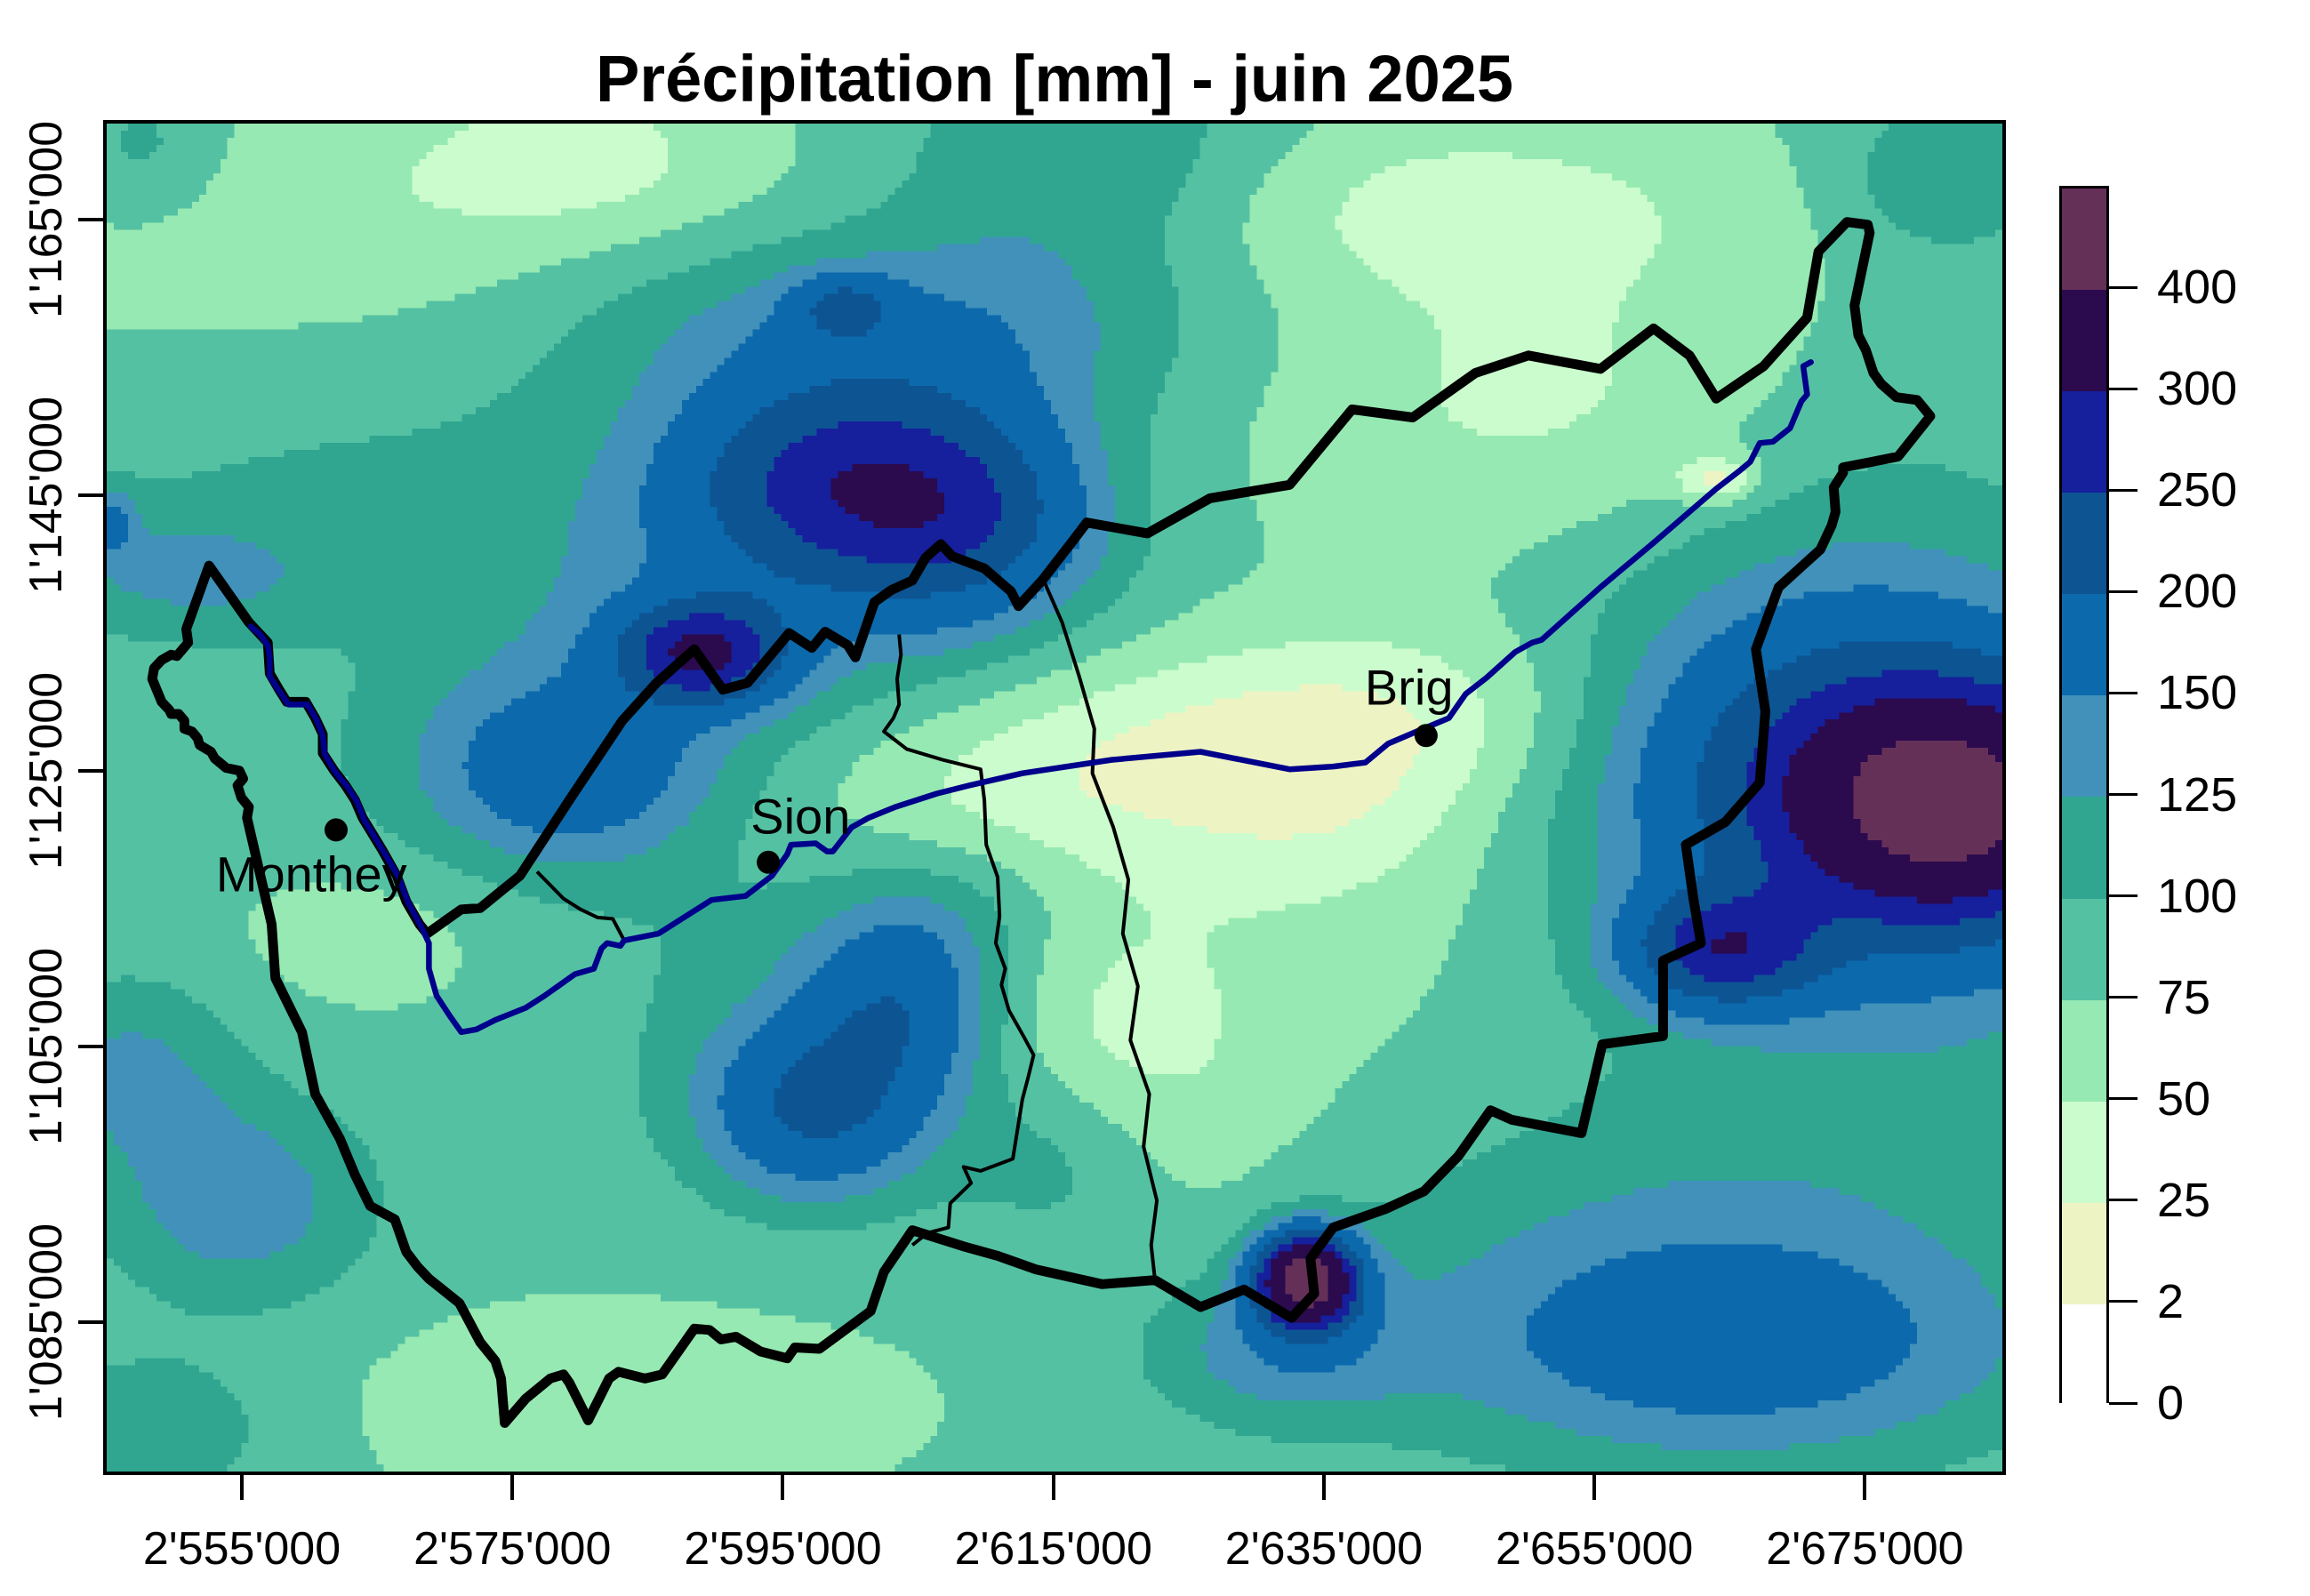 Image resolution: width=2310 pixels, height=1596 pixels. I want to click on city-dot-monthey, so click(337, 830).